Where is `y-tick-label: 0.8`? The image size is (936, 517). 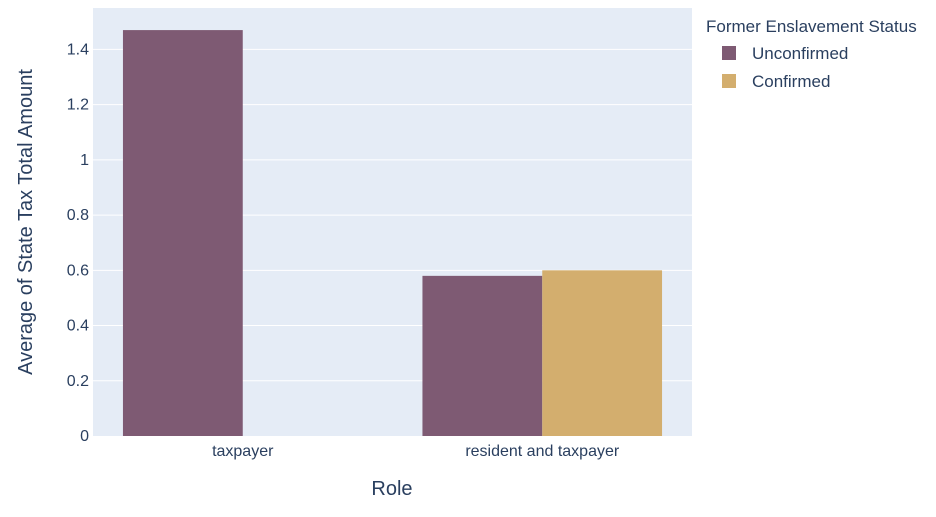
y-tick-label: 0.8 is located at coordinates (78, 215).